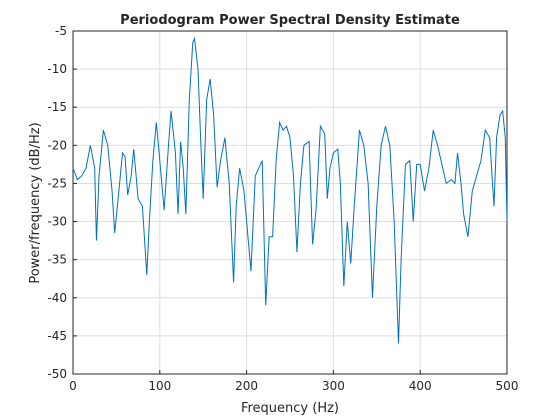  I want to click on y-tick-label: -40, so click(57, 298).